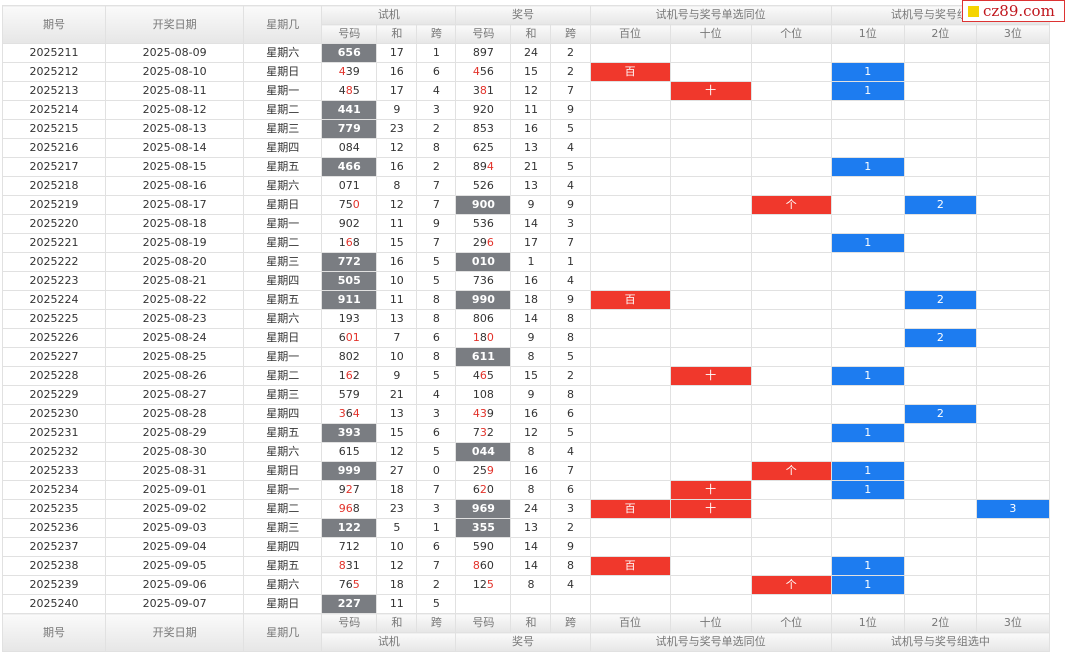 Image resolution: width=1065 pixels, height=657 pixels. What do you see at coordinates (526, 300) in the screenshot?
I see `table-row: 2025224 2025-08-22 星期五 911 11 8 990 18 9 百 2` at bounding box center [526, 300].